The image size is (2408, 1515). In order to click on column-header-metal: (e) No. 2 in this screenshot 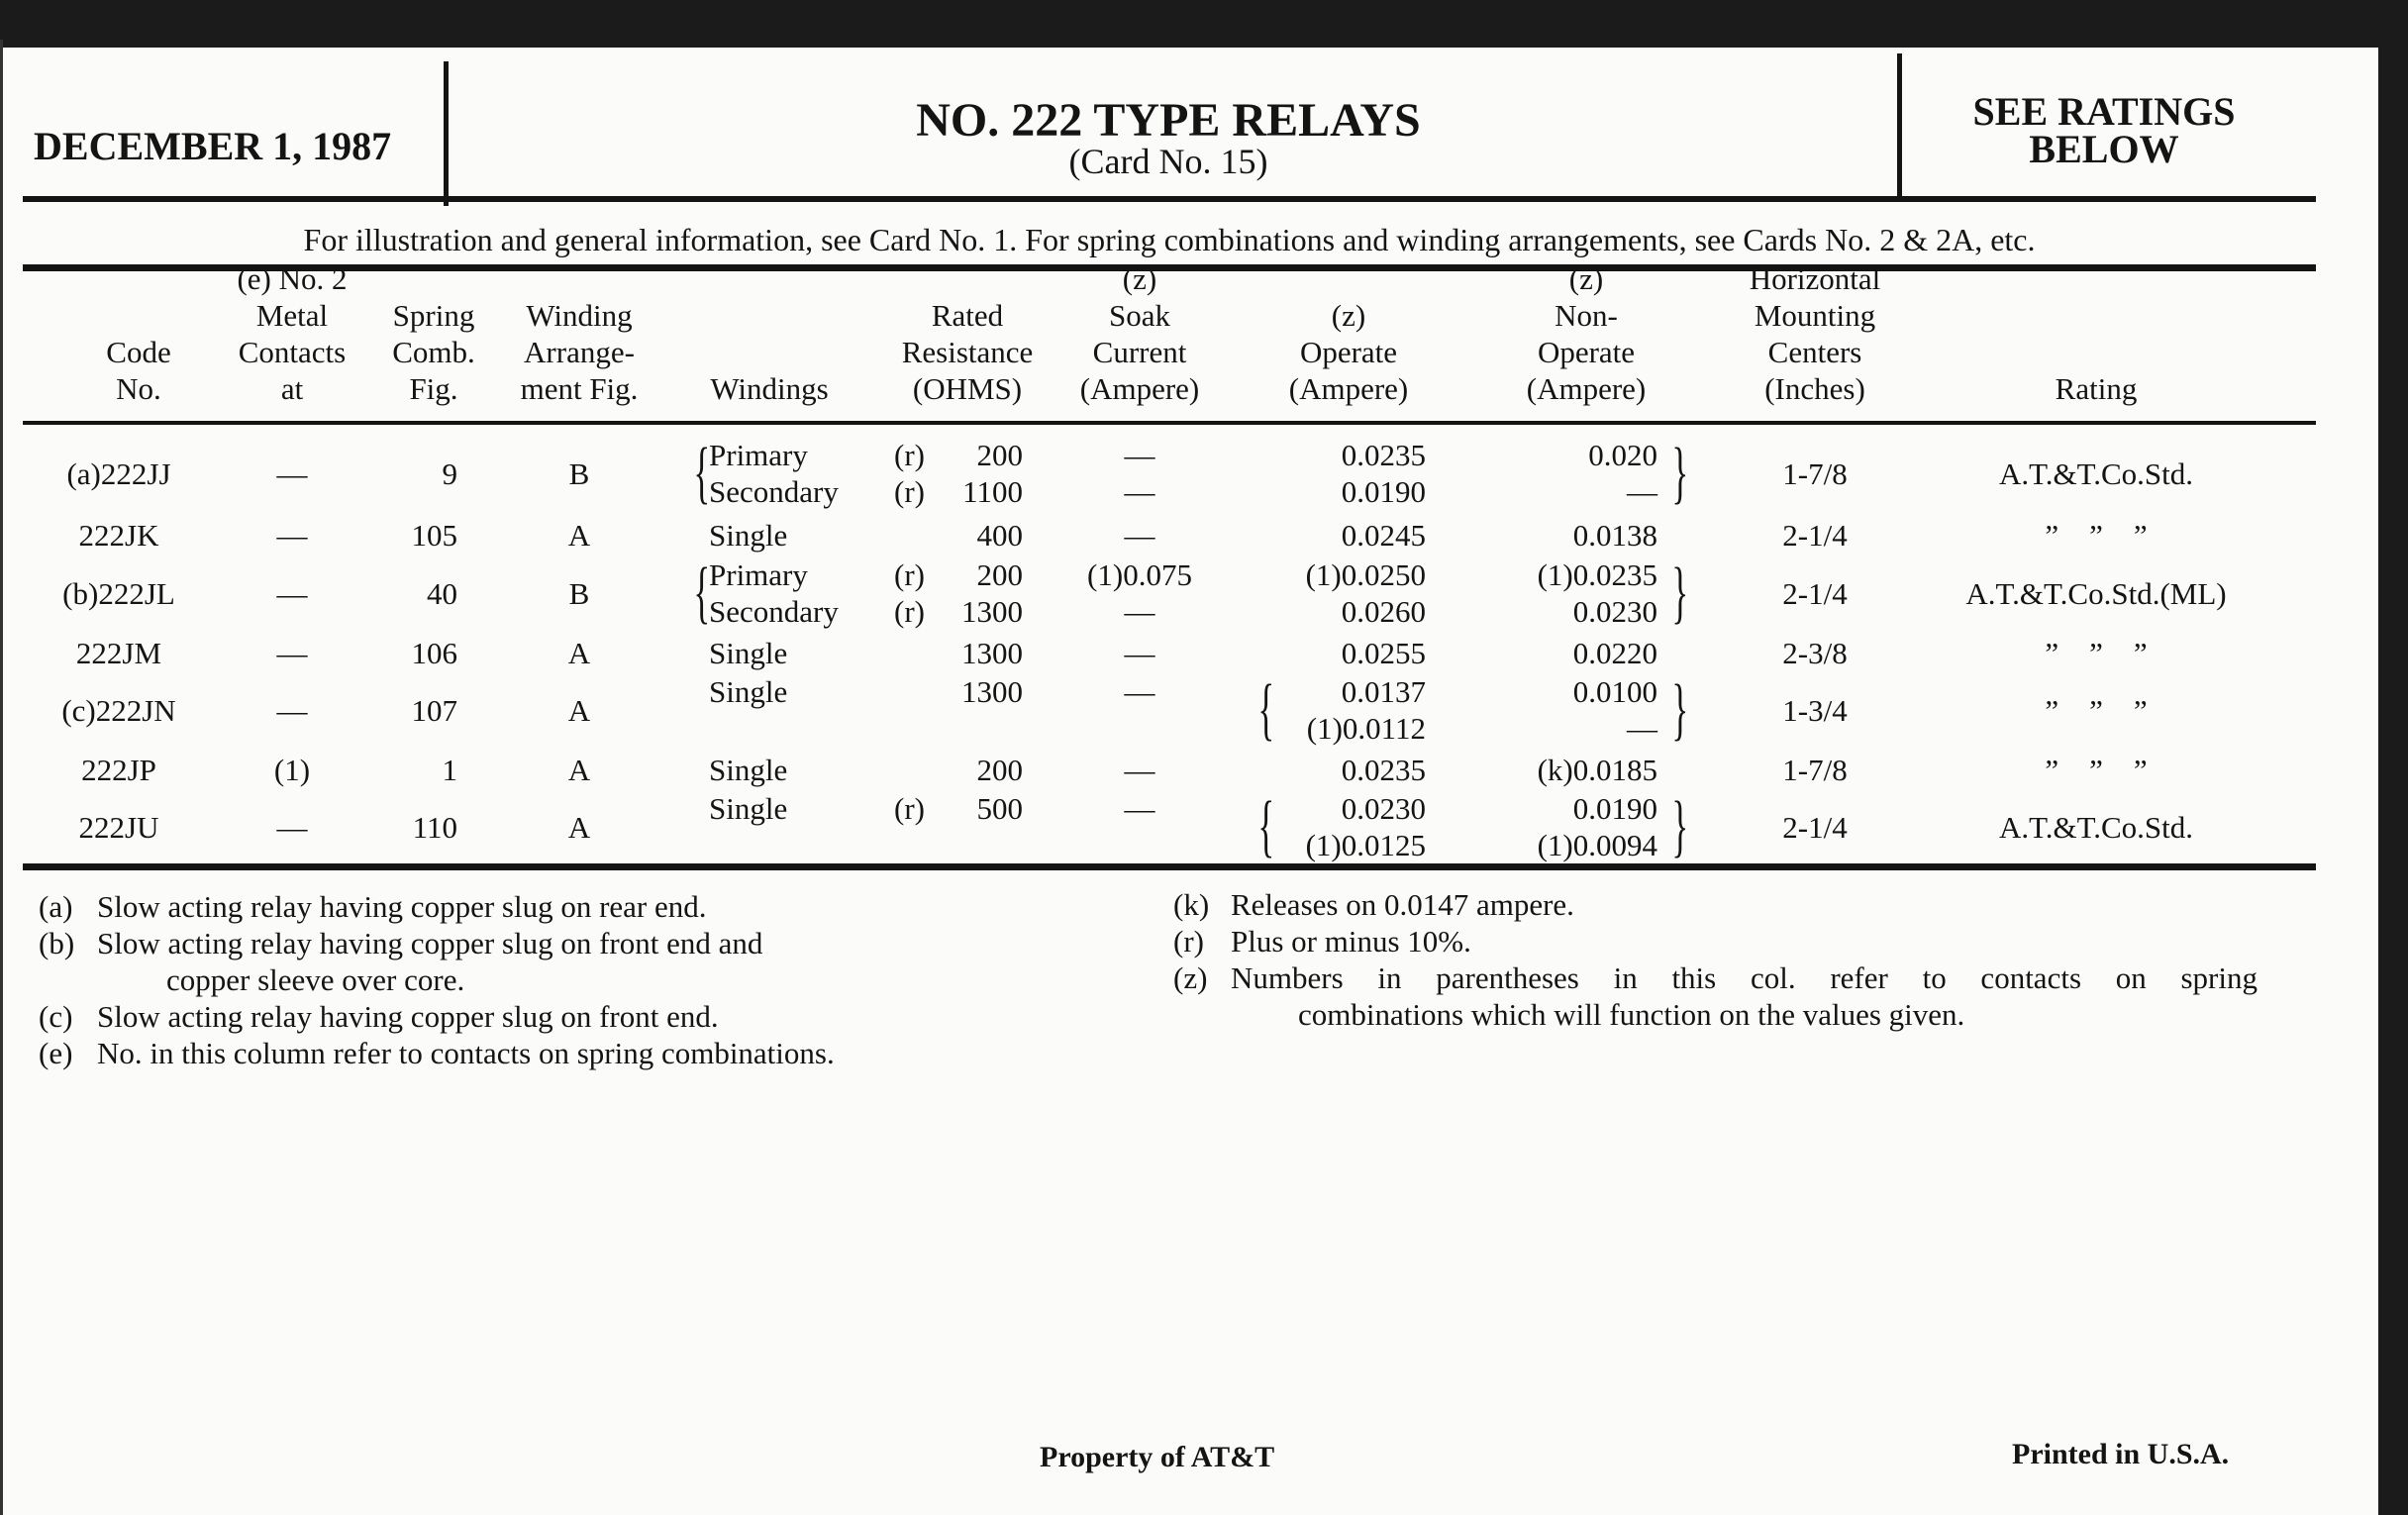, I will do `click(292, 278)`.